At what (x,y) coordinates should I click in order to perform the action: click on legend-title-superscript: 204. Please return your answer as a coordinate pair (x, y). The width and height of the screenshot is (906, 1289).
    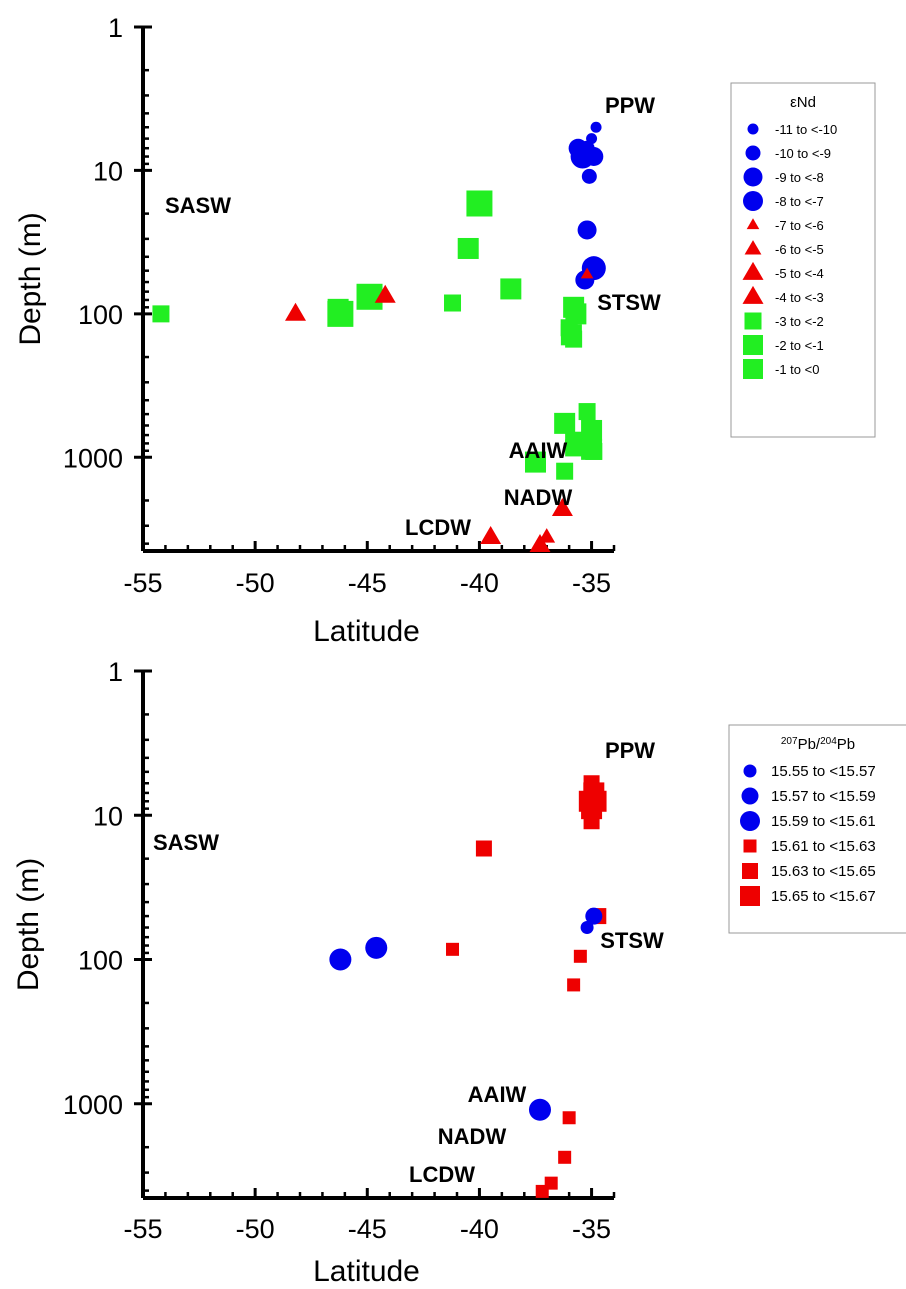
    Looking at the image, I should click on (828, 741).